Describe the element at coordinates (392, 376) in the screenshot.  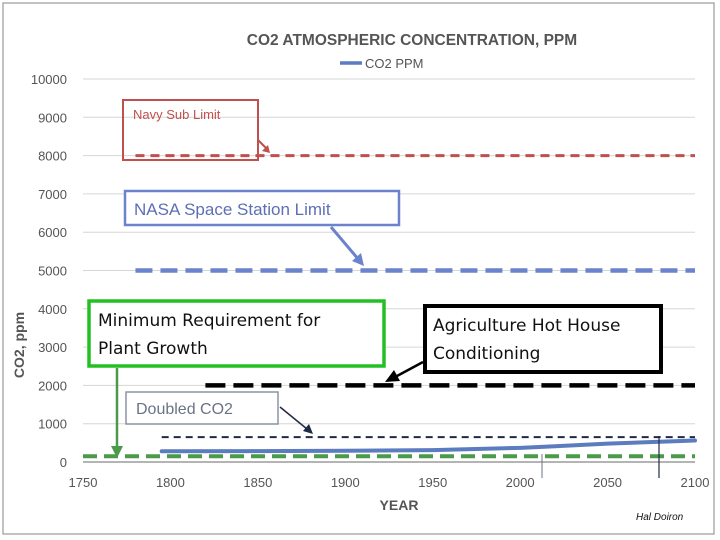
I see `agri-arrow-head` at that location.